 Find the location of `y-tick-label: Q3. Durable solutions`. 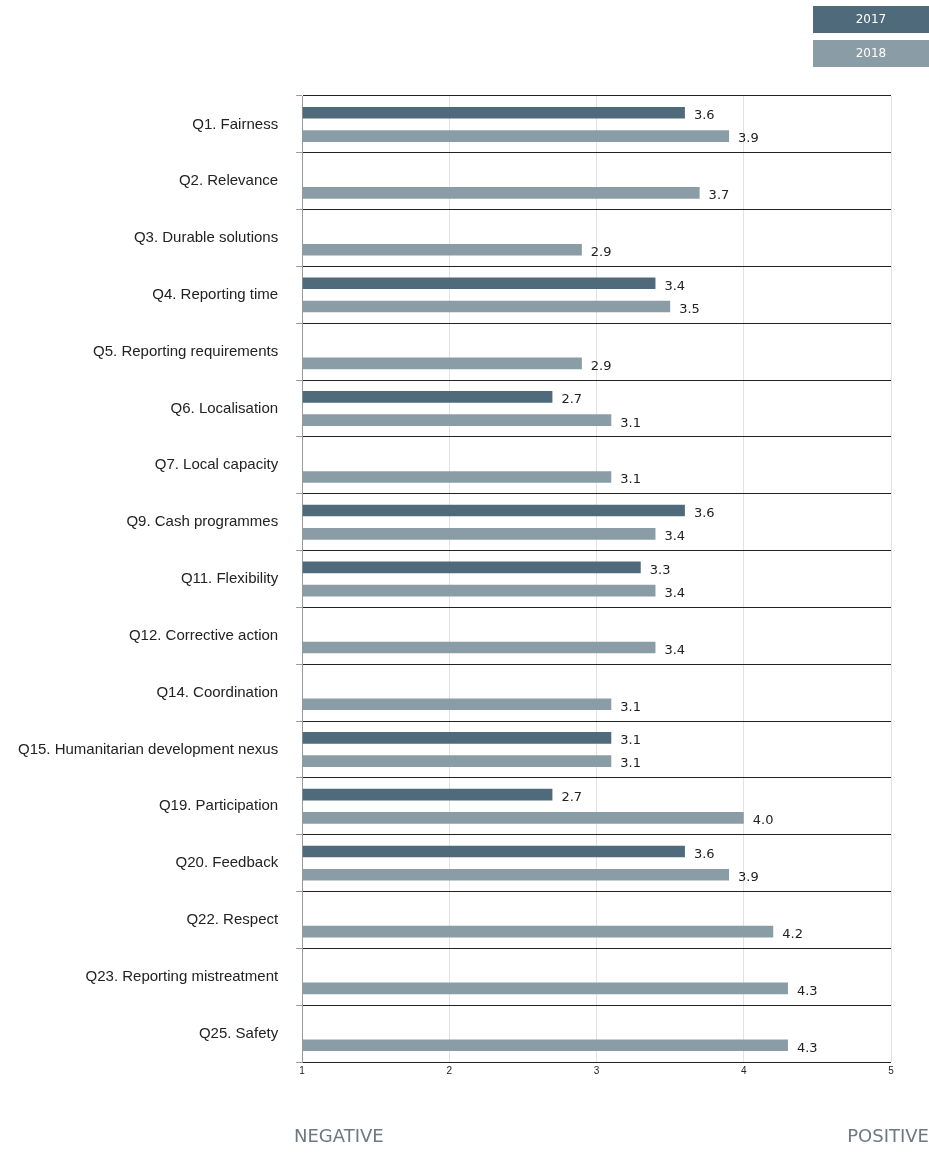

y-tick-label: Q3. Durable solutions is located at coordinates (206, 237).